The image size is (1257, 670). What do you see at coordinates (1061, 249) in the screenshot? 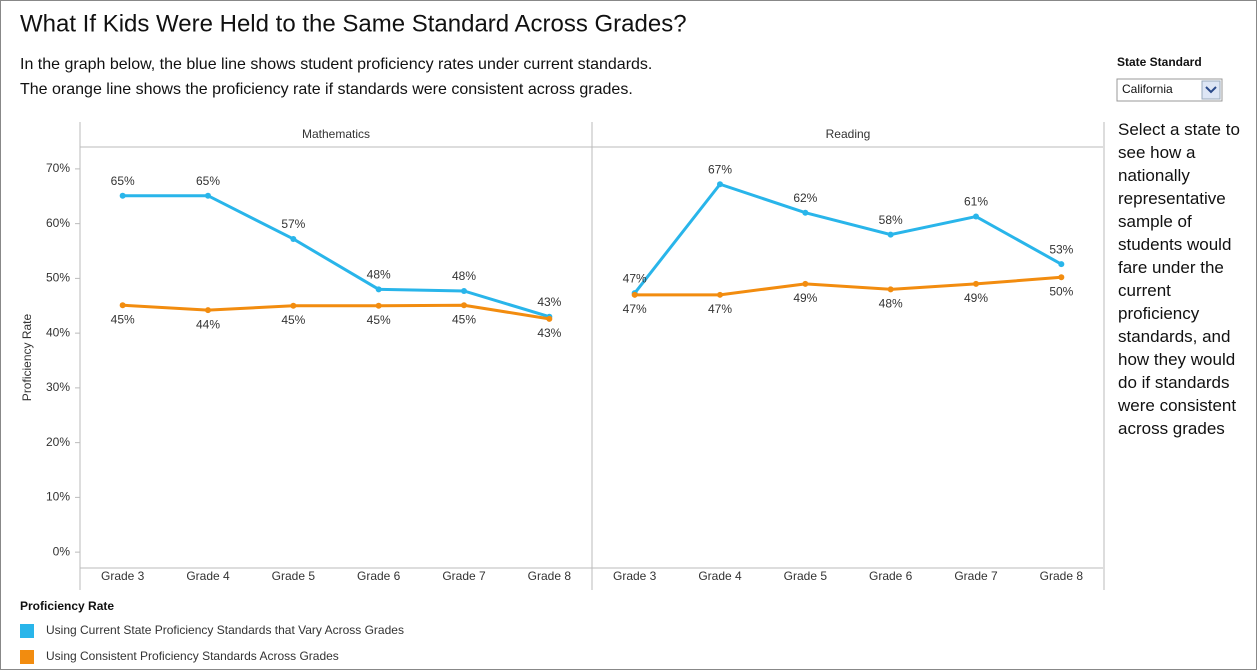
I see `data-label: 53%` at bounding box center [1061, 249].